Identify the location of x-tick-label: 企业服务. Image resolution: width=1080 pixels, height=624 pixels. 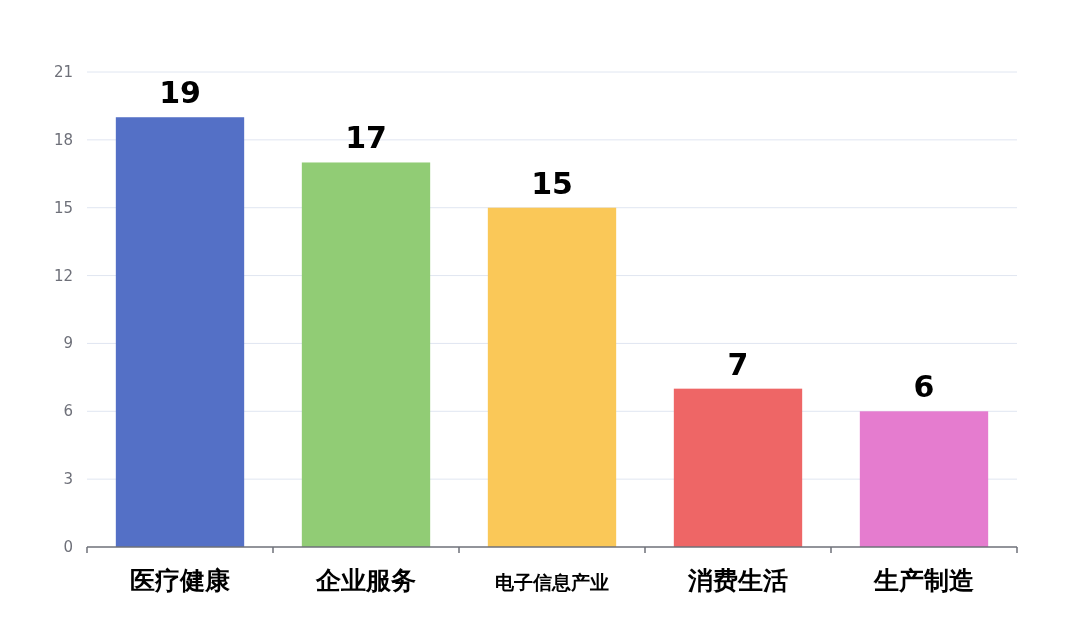
(365, 580).